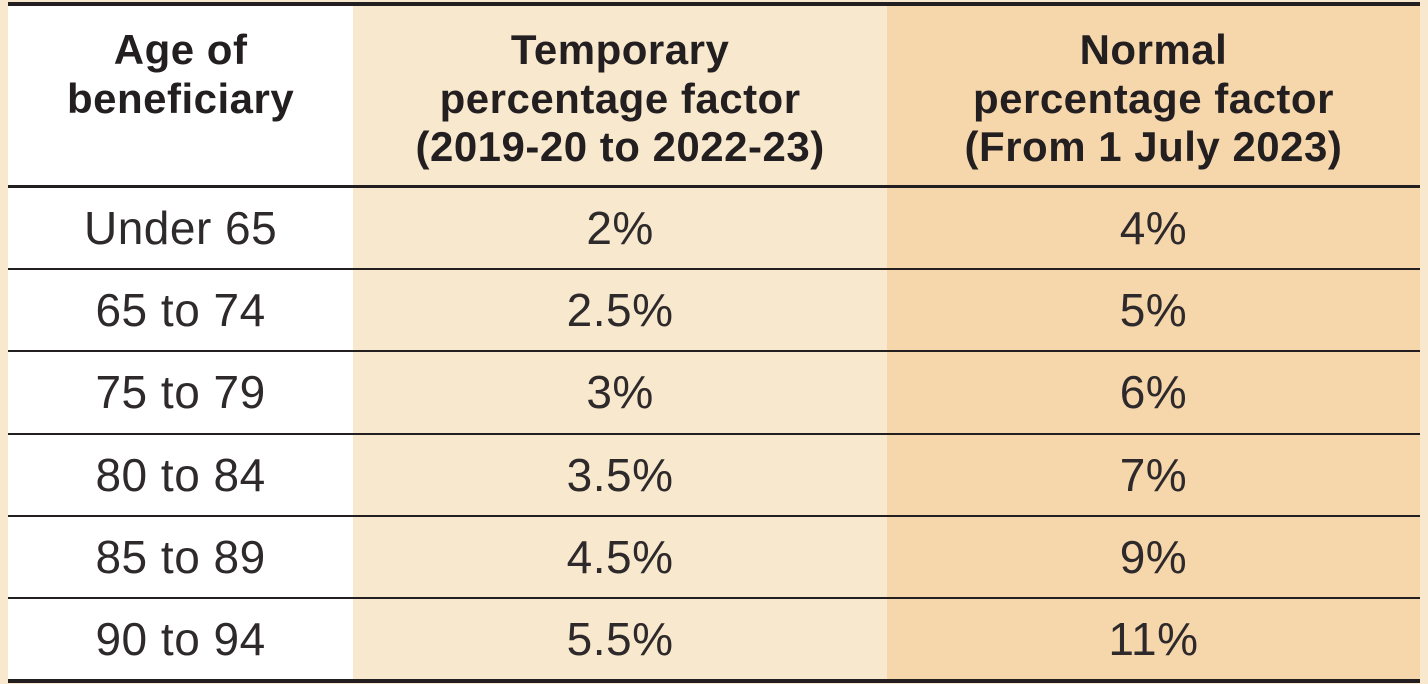 The width and height of the screenshot is (1428, 684). I want to click on table-row-90-to-94: 90 to 94 5.5% 11%, so click(714, 638).